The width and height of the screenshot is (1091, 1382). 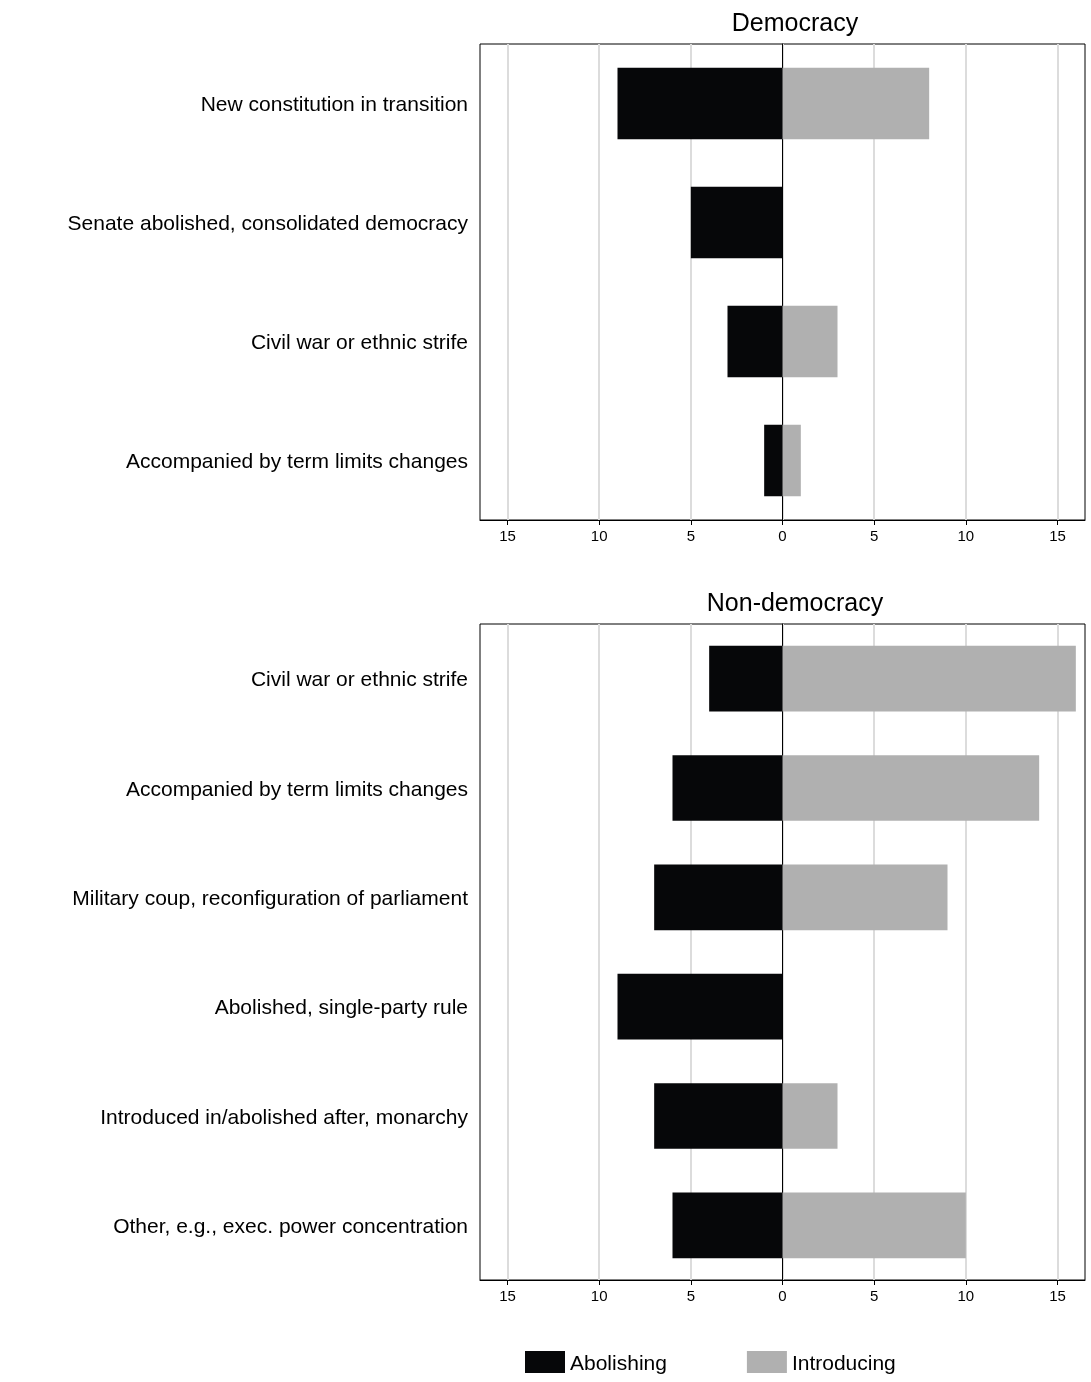 What do you see at coordinates (334, 103) in the screenshot?
I see `y-tick-label: New constitution in transition` at bounding box center [334, 103].